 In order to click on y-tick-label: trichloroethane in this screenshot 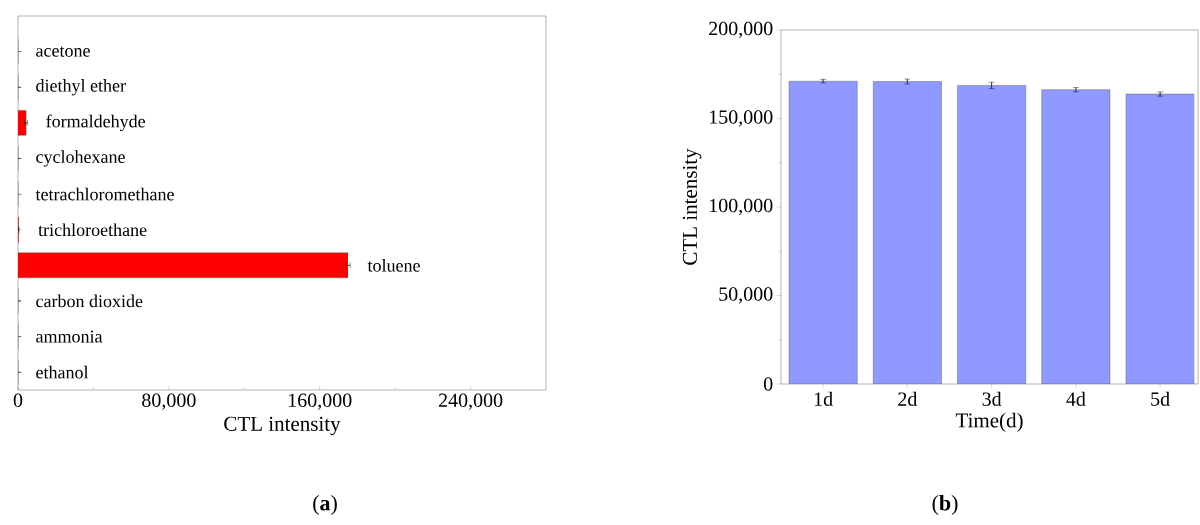, I will do `click(92, 230)`.